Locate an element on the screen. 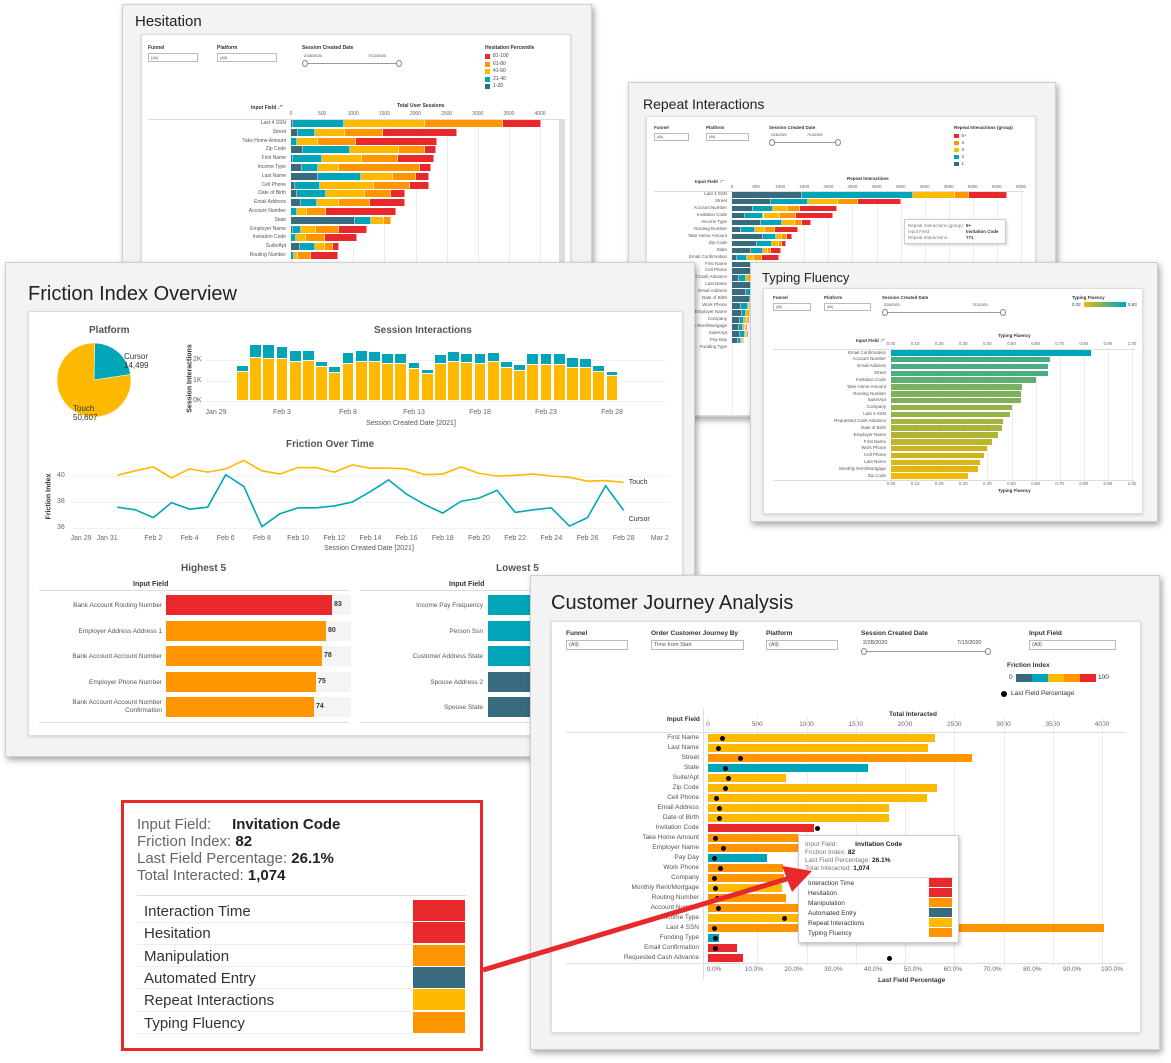  scrollbar is located at coordinates (562, 196).